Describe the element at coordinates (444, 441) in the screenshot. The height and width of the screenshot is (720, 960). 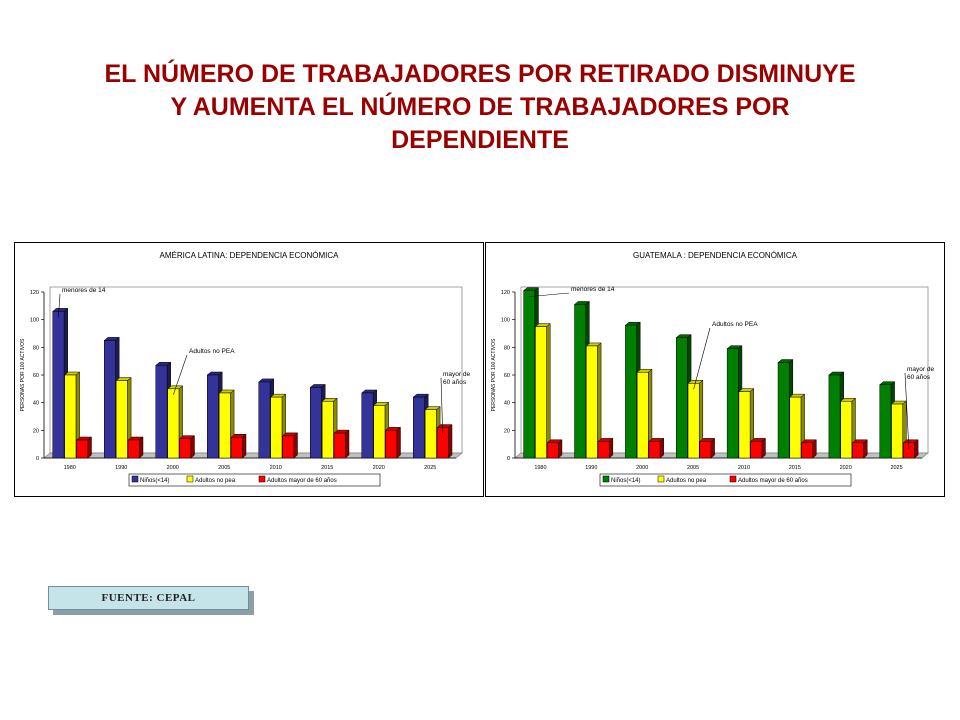
I see `bar-latam-adultos-mayor-de-60-a-os-2025` at that location.